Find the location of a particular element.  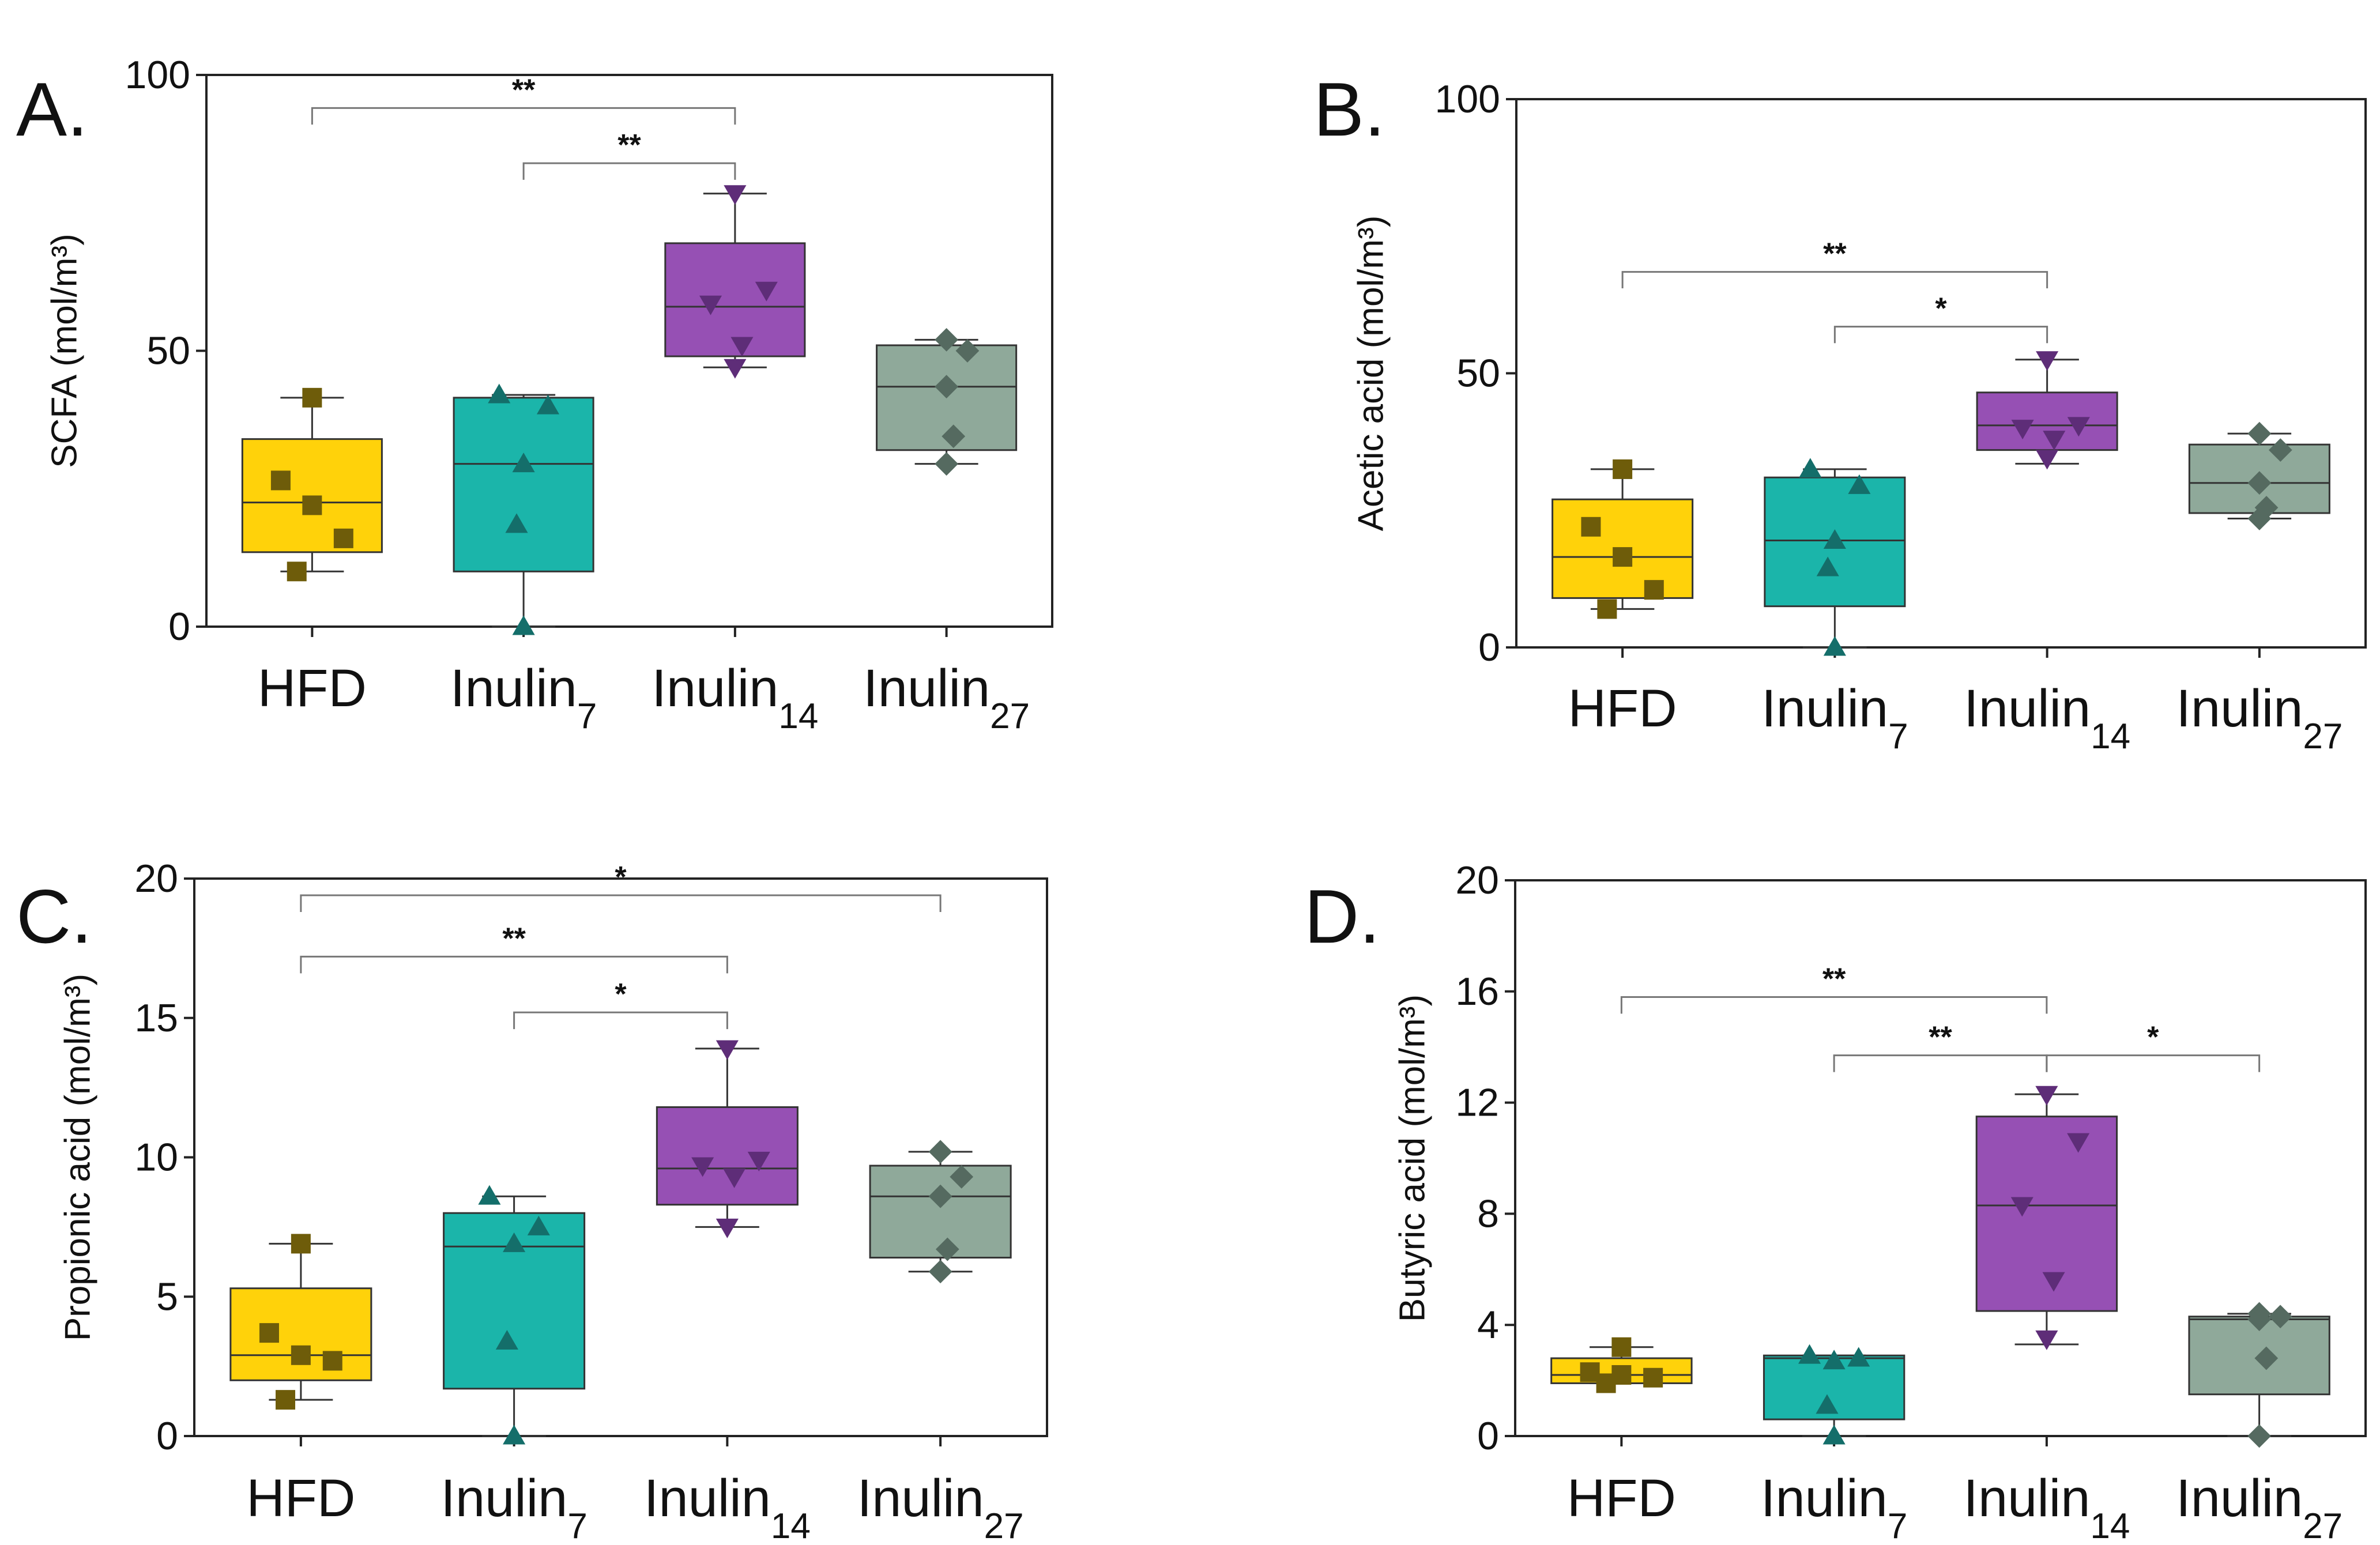

y-axis-title: SCFA (mol/m³) is located at coordinates (65, 350).